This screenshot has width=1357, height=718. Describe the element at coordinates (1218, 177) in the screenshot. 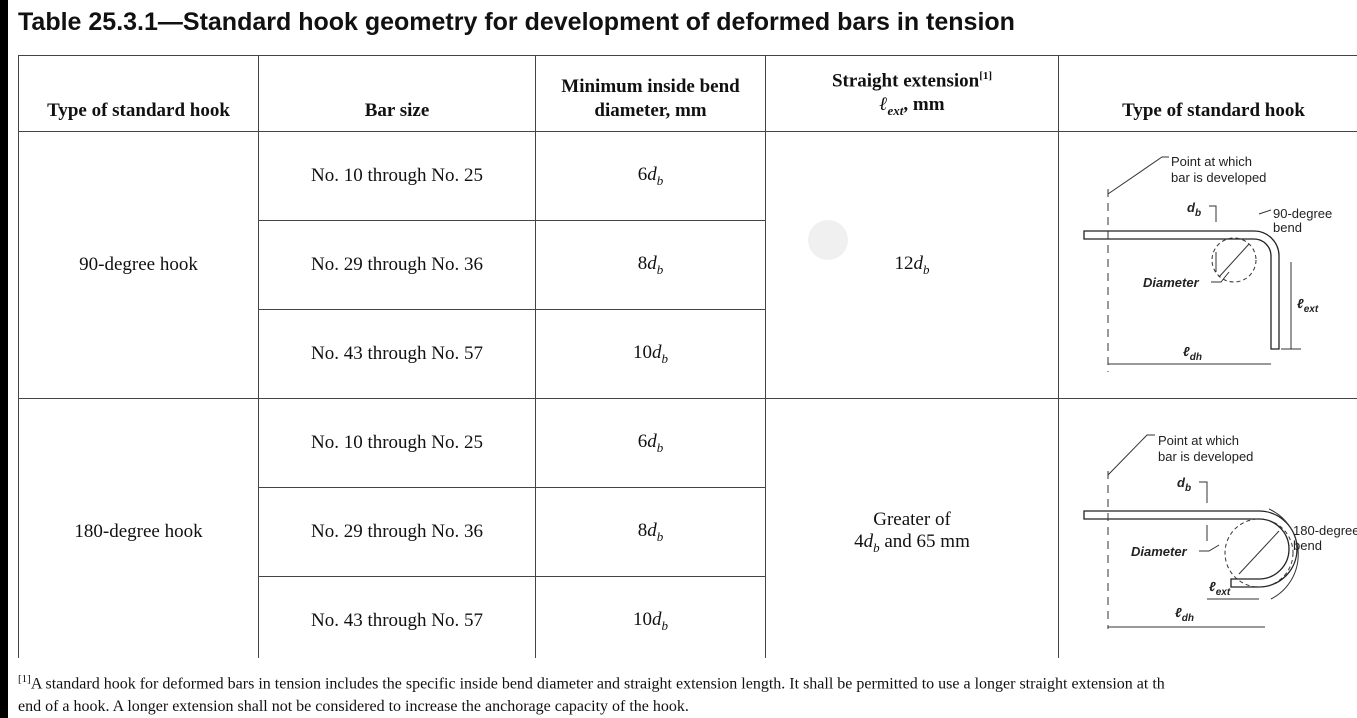

I see `label: bar is developed` at that location.